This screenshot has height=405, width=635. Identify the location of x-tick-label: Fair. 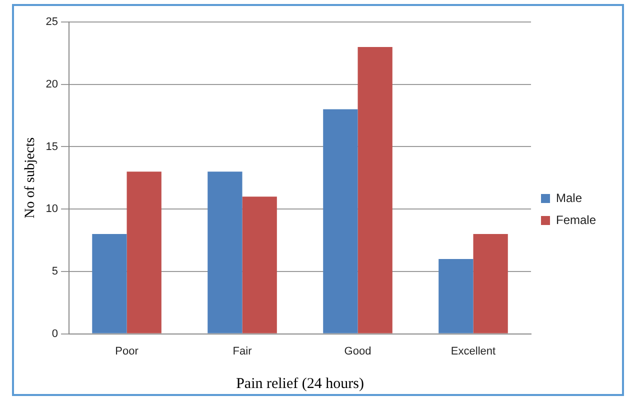
(242, 351).